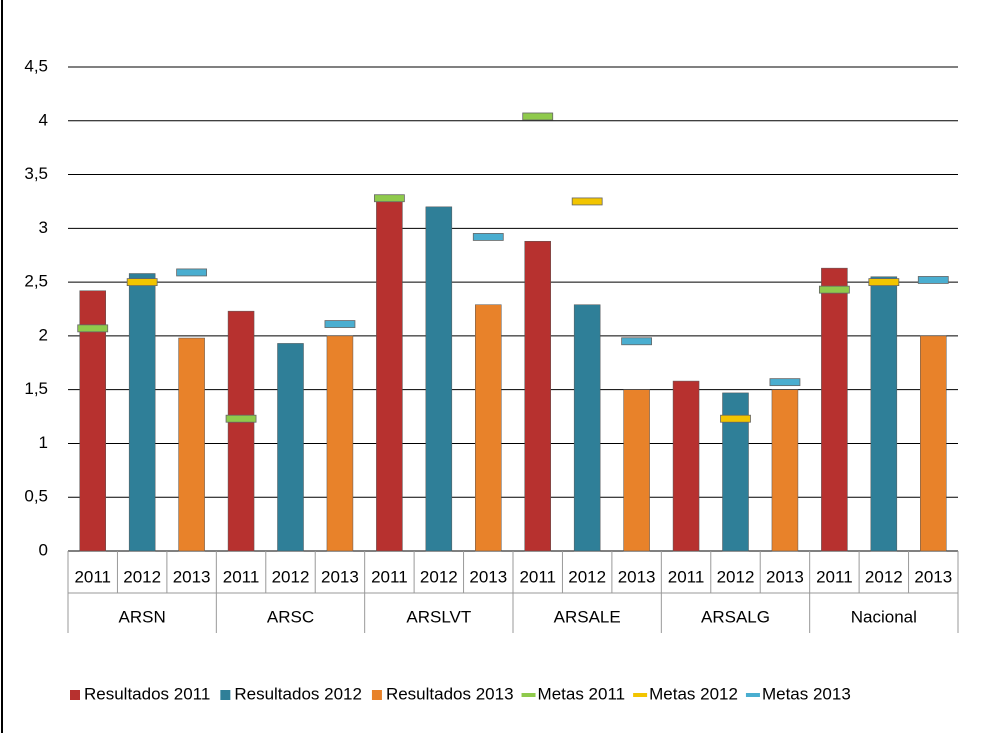  I want to click on group-label: Nacional, so click(884, 616).